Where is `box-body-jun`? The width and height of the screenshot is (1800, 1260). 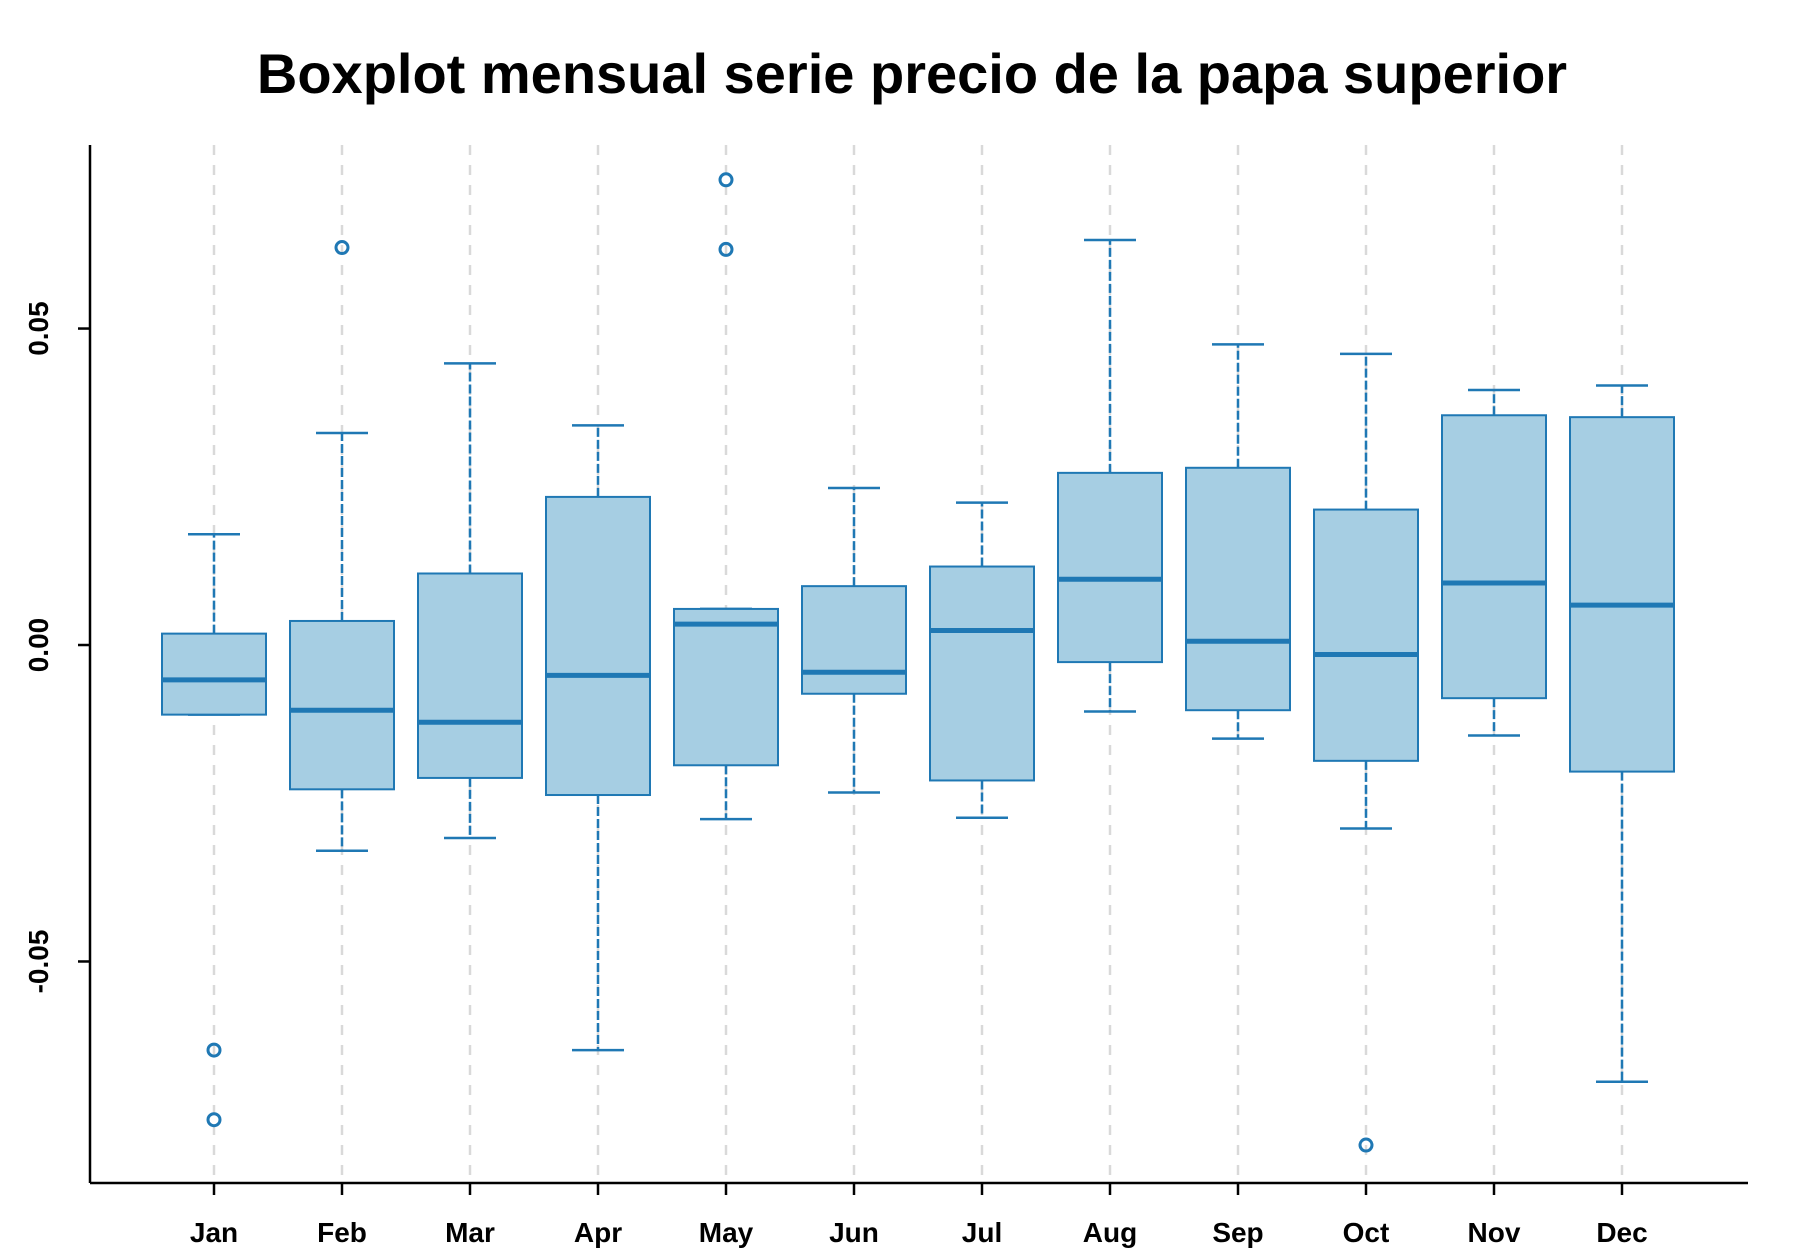 box-body-jun is located at coordinates (854, 640).